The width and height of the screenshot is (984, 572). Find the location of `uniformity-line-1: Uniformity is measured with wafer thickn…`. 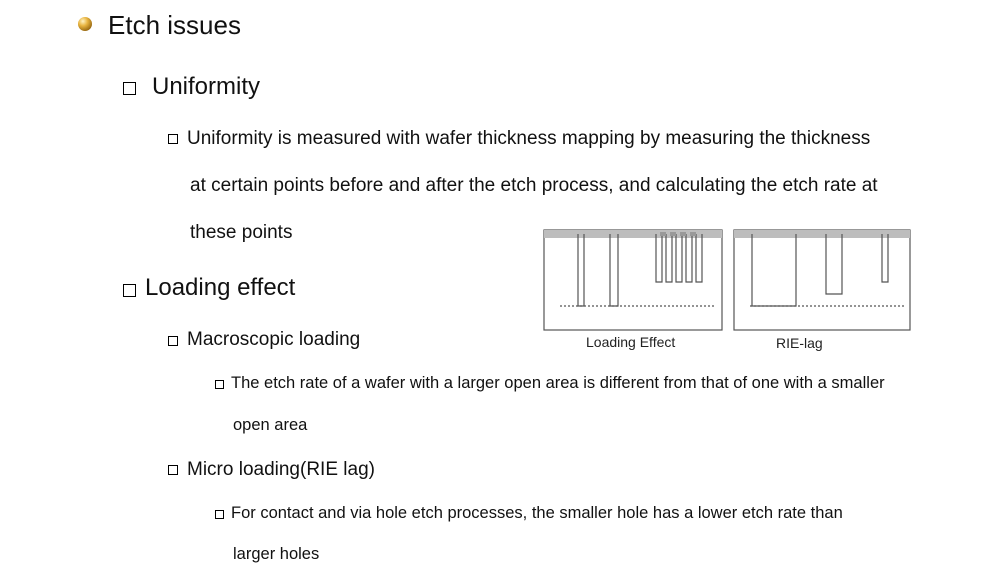

uniformity-line-1: Uniformity is measured with wafer thickn… is located at coordinates (529, 138).